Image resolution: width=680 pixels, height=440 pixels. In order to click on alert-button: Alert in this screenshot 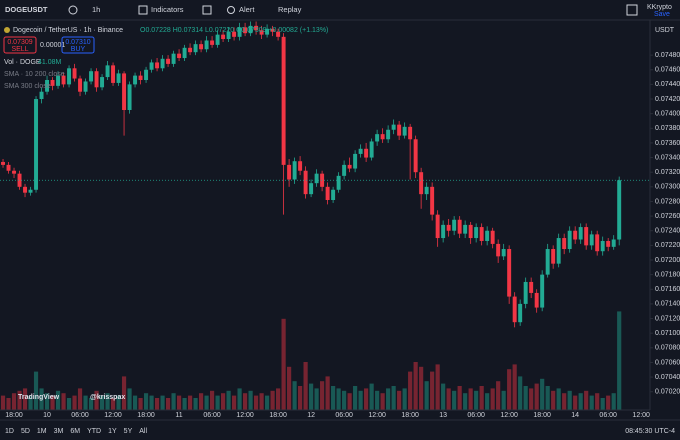, I will do `click(247, 9)`.